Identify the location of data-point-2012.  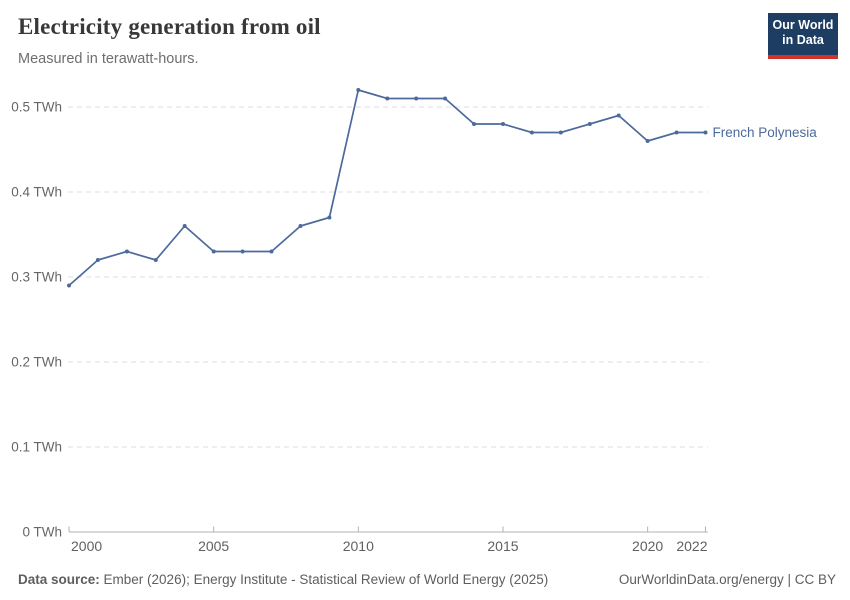
(416, 98).